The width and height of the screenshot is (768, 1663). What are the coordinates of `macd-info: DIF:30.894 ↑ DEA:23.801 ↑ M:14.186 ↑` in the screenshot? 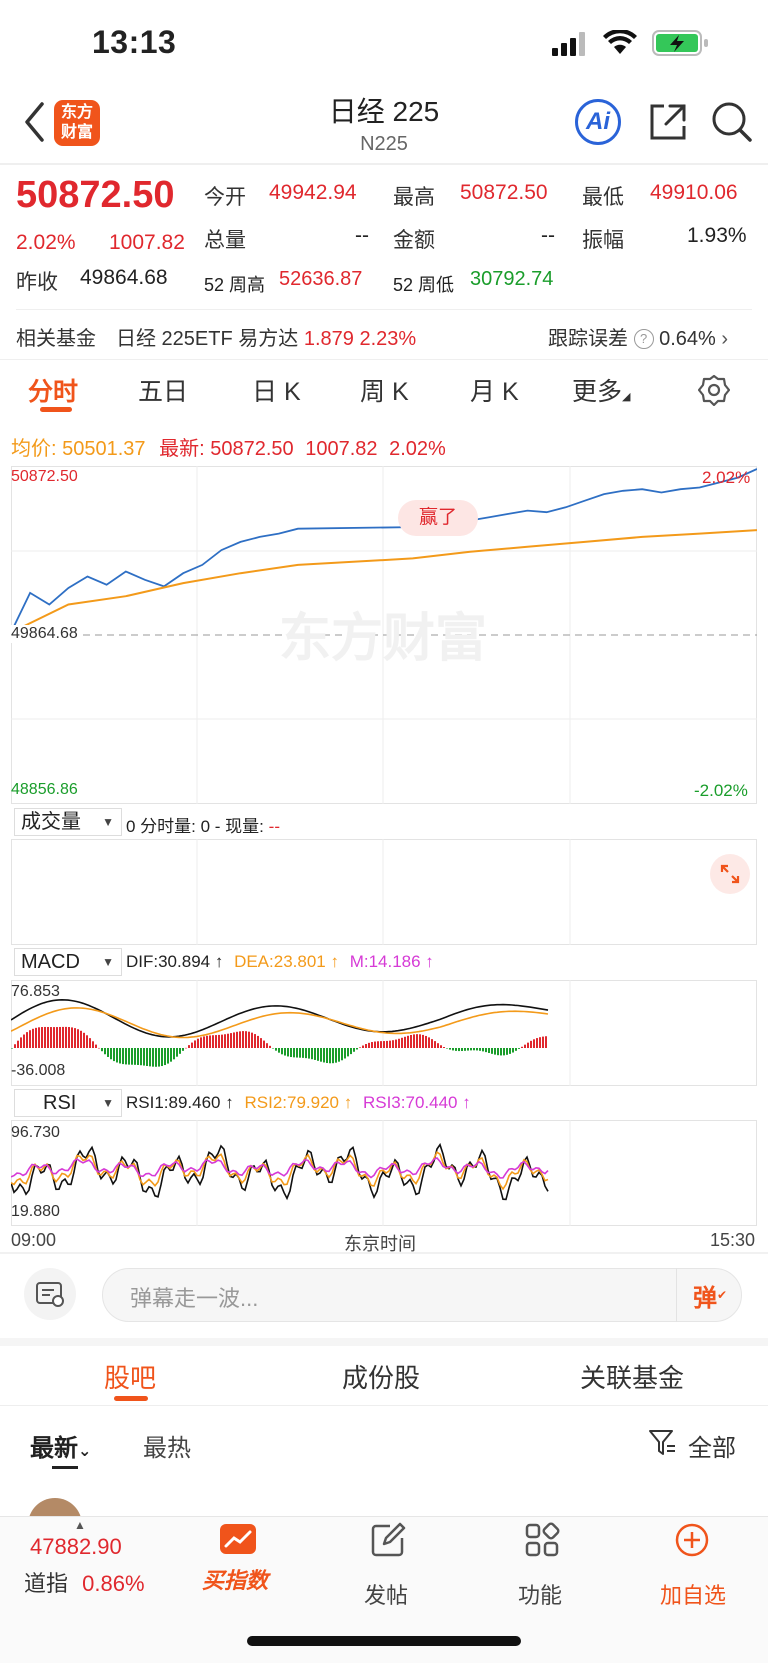 It's located at (280, 961).